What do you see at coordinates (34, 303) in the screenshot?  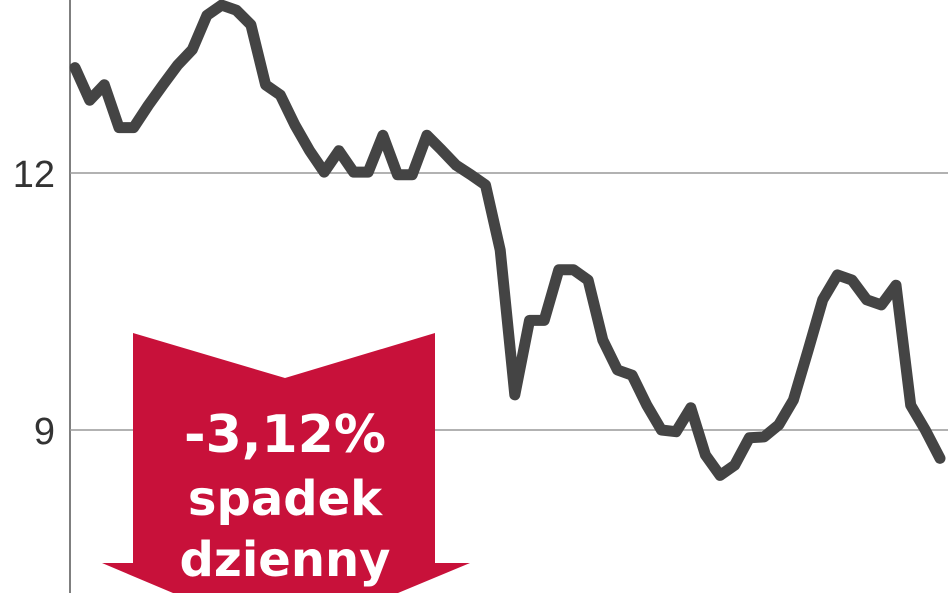 I see `y-tick-labels: 9 12` at bounding box center [34, 303].